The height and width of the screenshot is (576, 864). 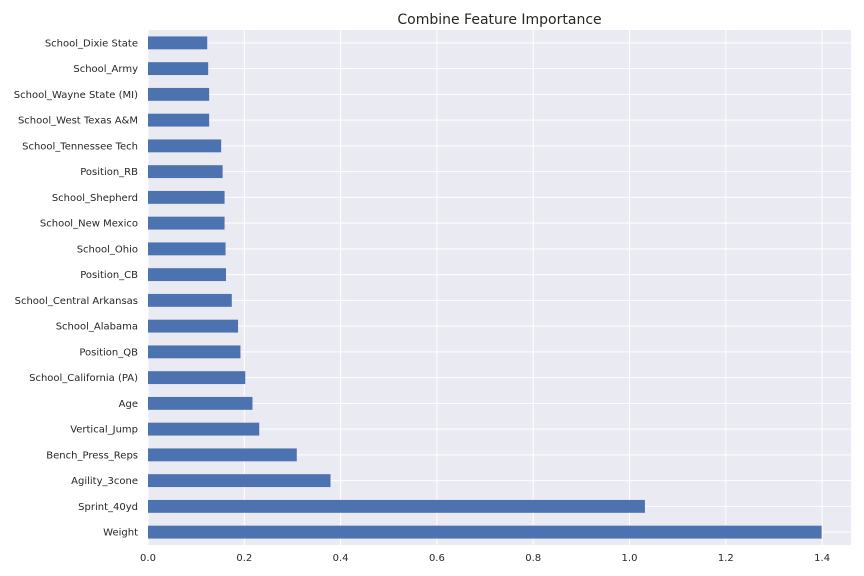 What do you see at coordinates (92, 455) in the screenshot?
I see `y-tick-label: Bench_Press_Reps` at bounding box center [92, 455].